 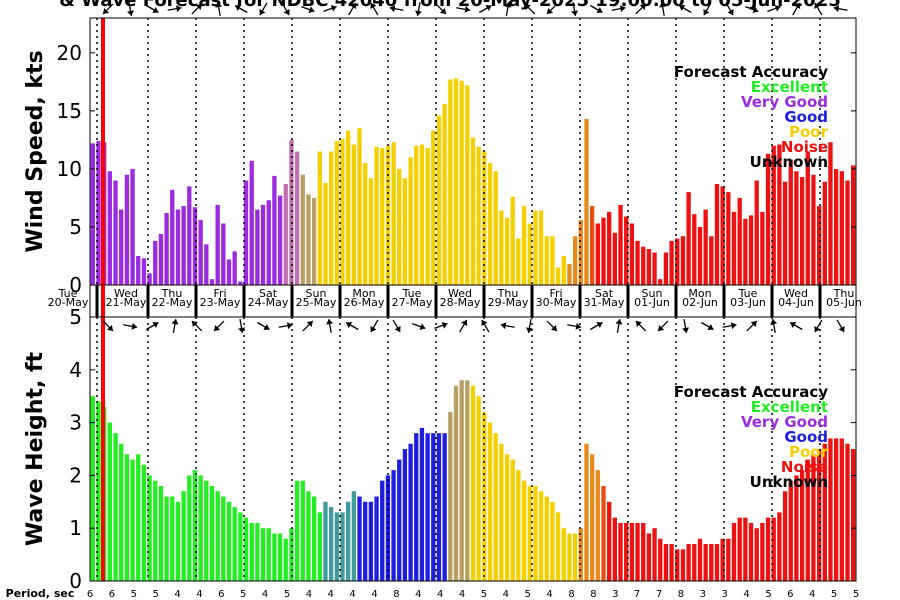 What do you see at coordinates (751, 72) in the screenshot?
I see `legend-title: Forecast Accuracy` at bounding box center [751, 72].